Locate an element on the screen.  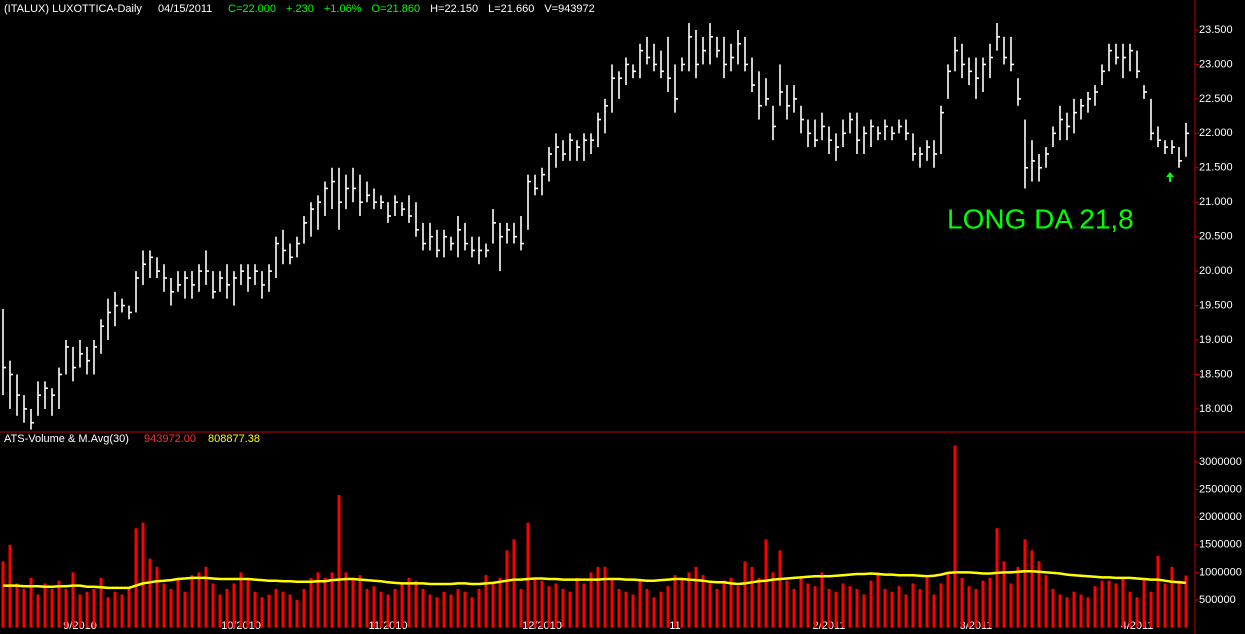
chart-title: (ITALUX) LUXOTTICA-Daily is located at coordinates (73, 9).